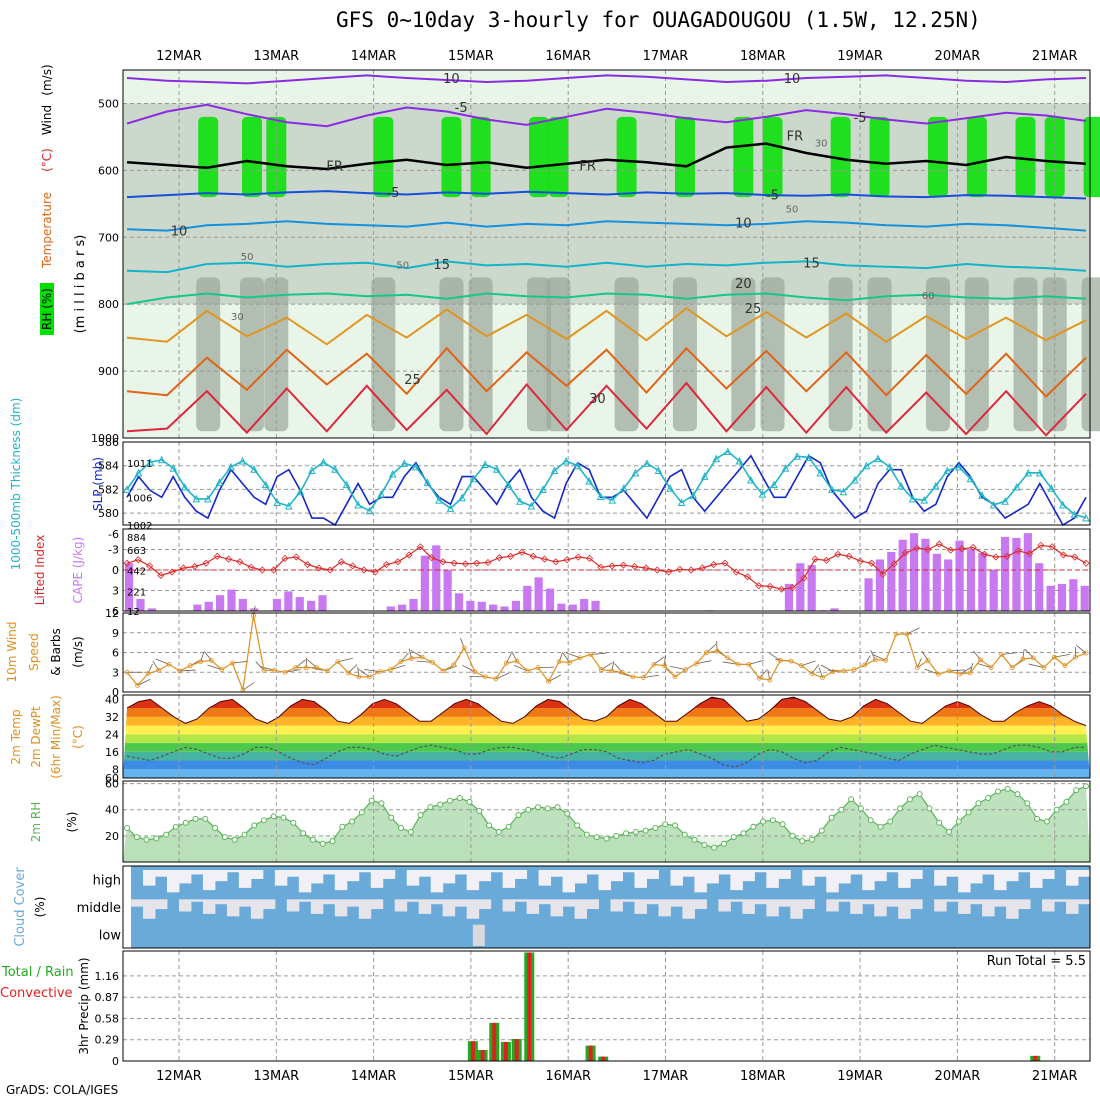 Image resolution: width=1100 pixels, height=1100 pixels. I want to click on tick-label: 582, so click(108, 489).